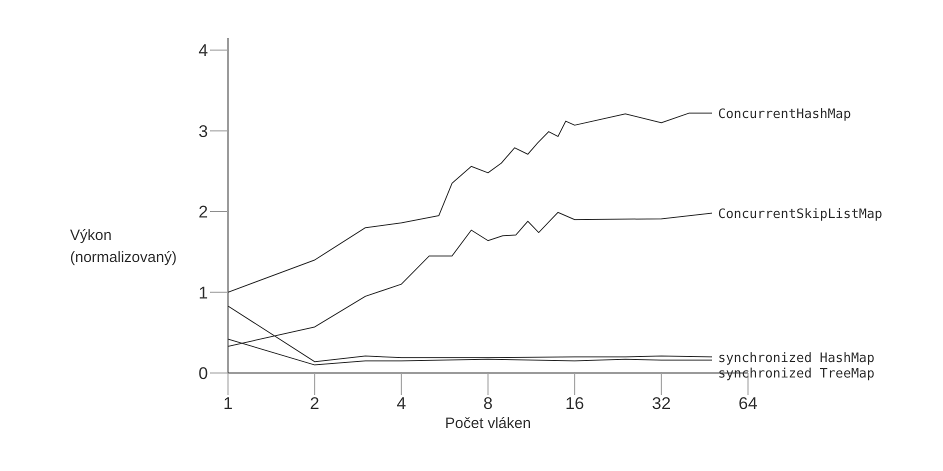  Describe the element at coordinates (315, 404) in the screenshot. I see `x-tick-label: 2` at that location.